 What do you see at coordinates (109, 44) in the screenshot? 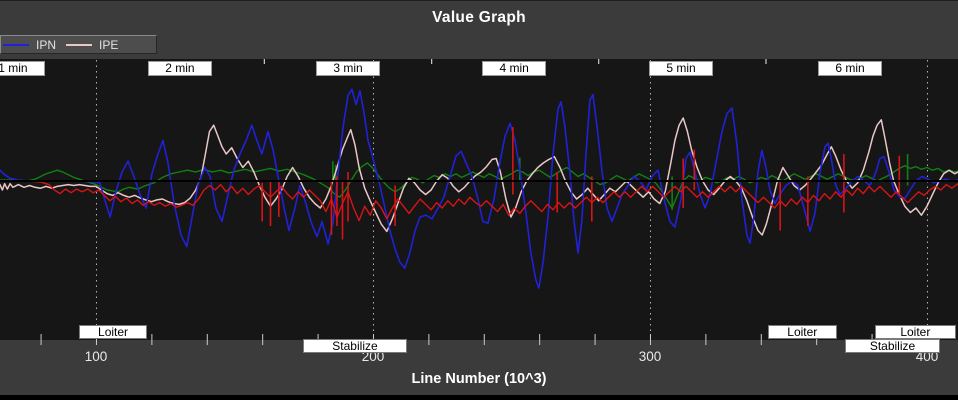
I see `legend-label-ipe: IPE` at bounding box center [109, 44].